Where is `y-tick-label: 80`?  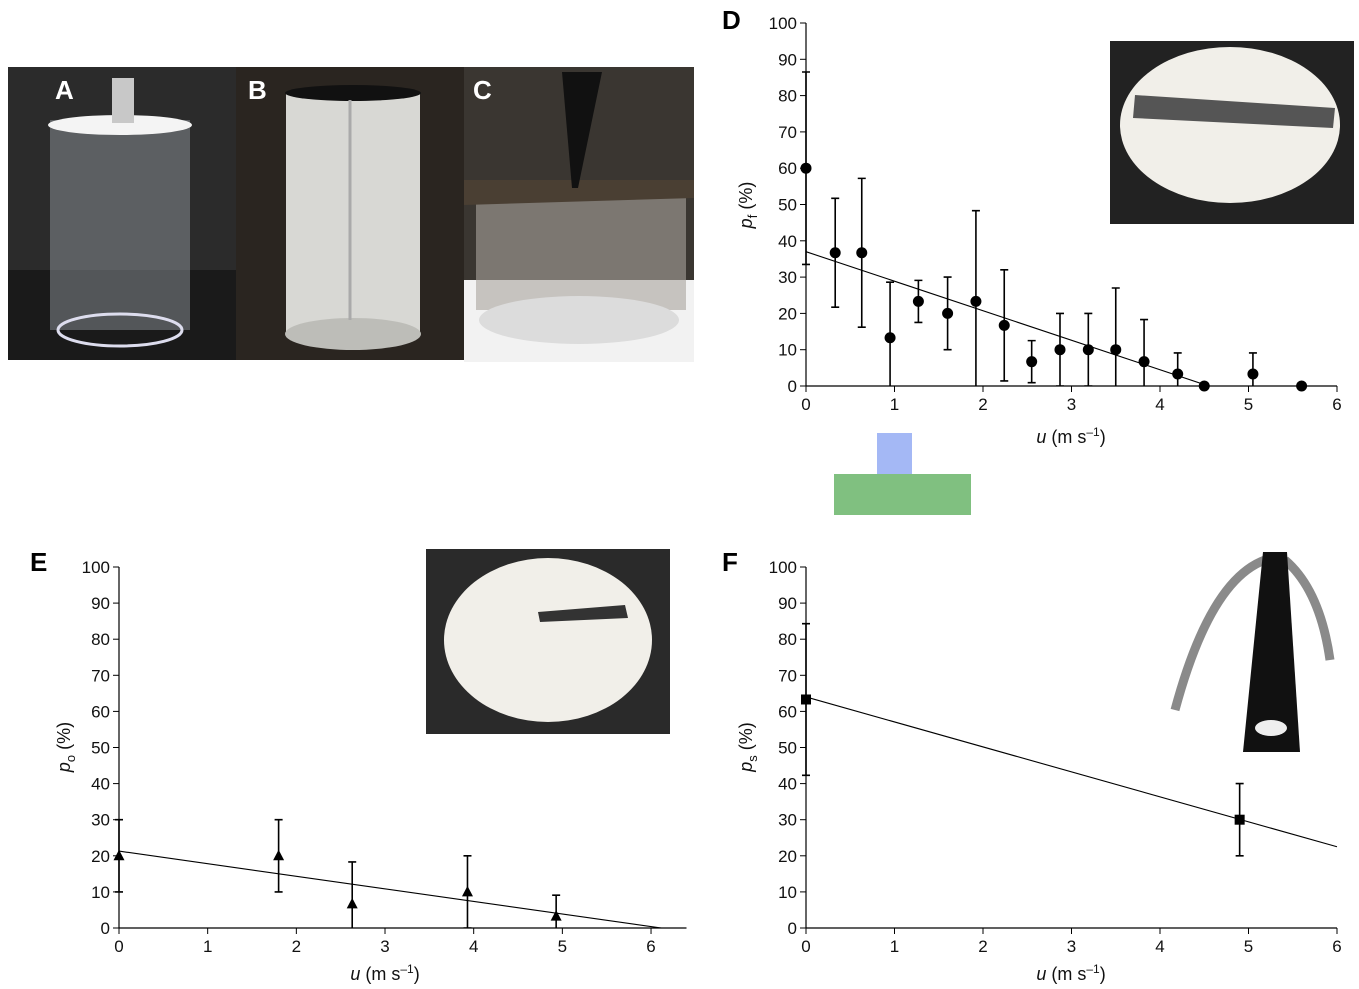
y-tick-label: 80 is located at coordinates (787, 96).